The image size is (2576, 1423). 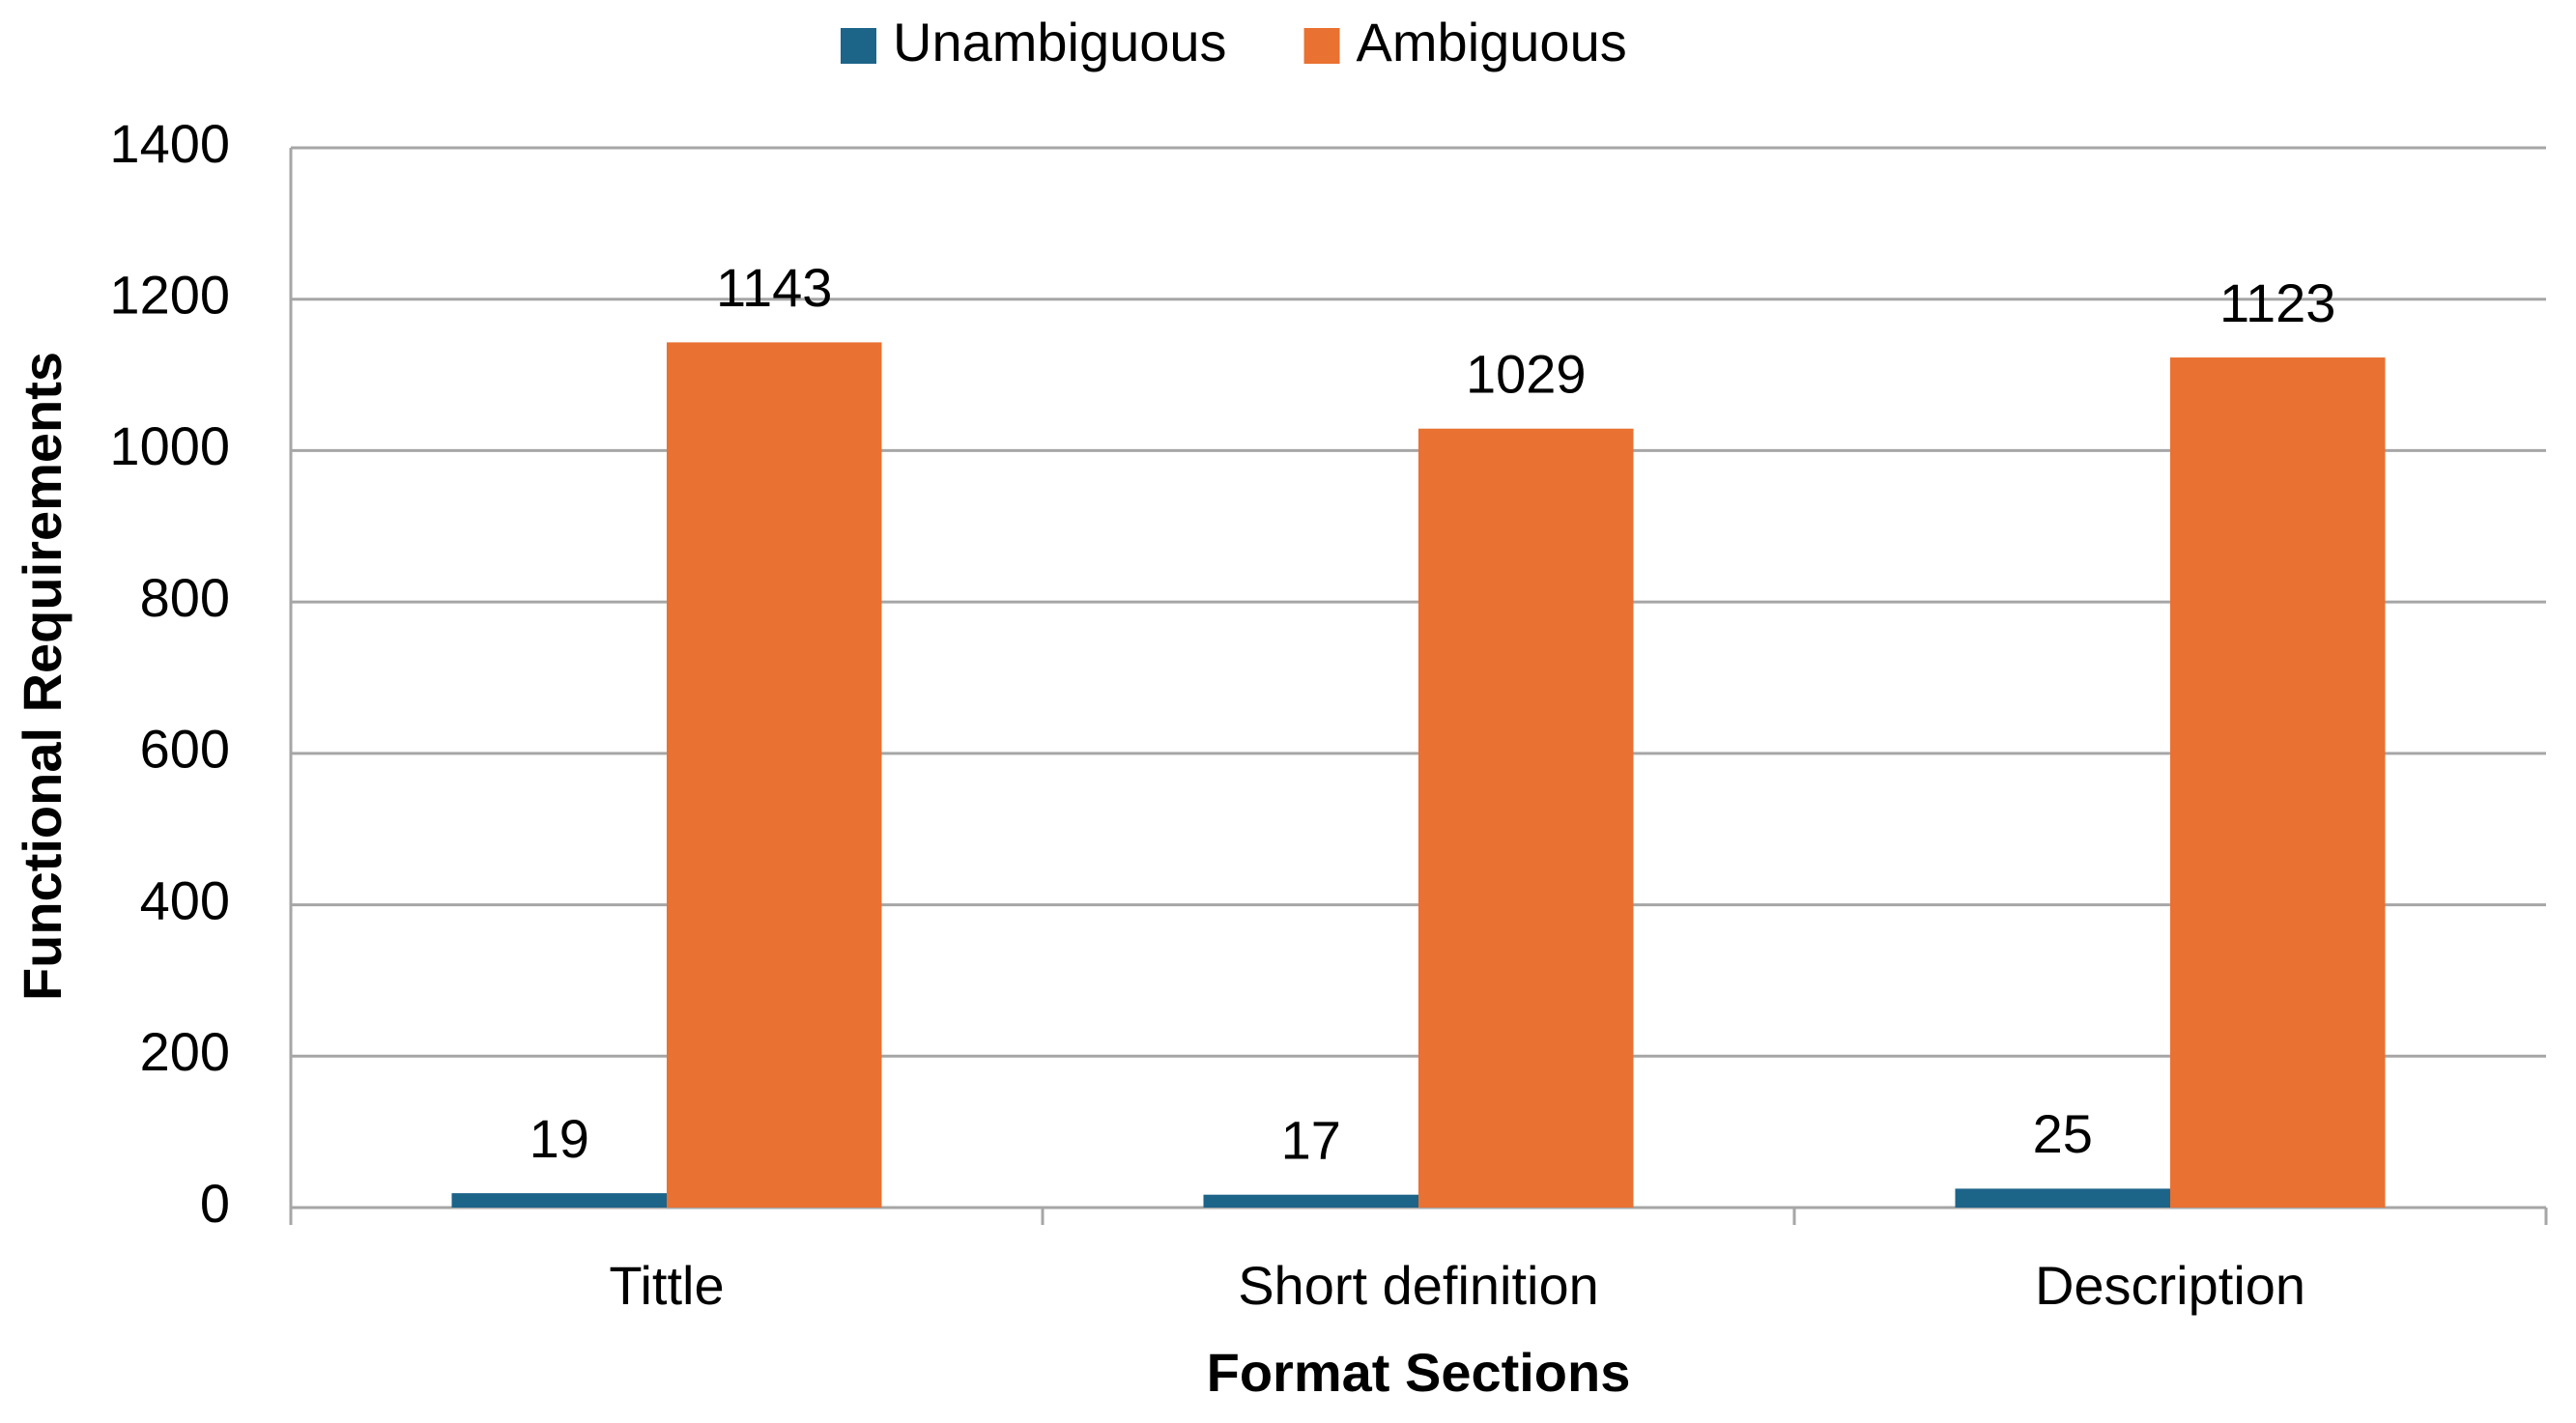 What do you see at coordinates (1311, 1140) in the screenshot?
I see `data-label: 17` at bounding box center [1311, 1140].